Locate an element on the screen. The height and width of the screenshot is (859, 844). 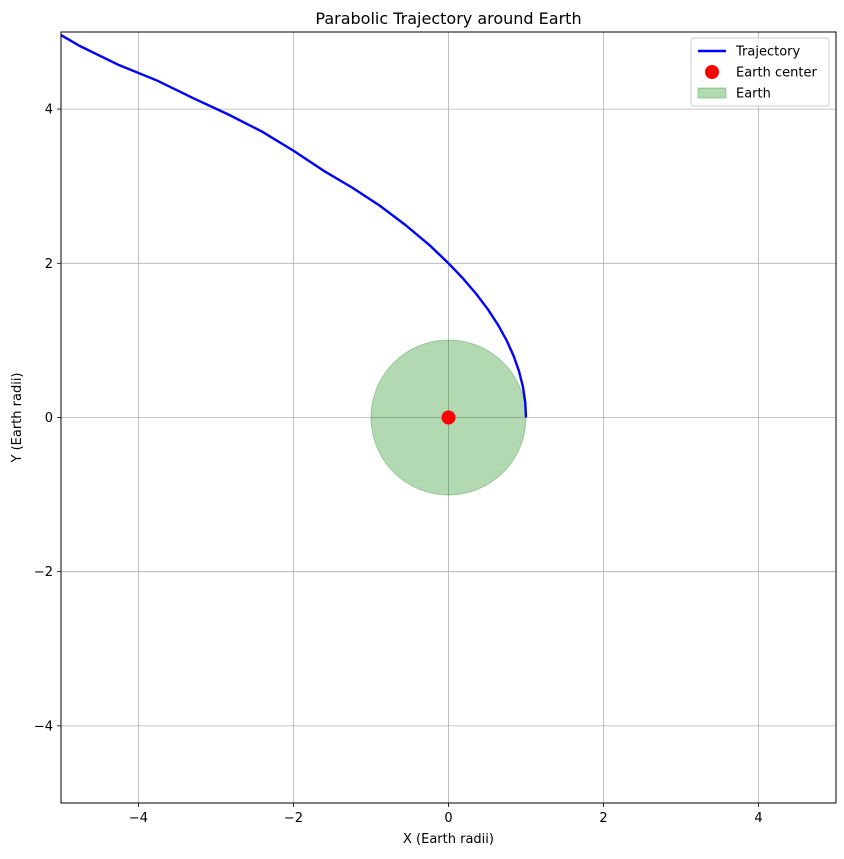
y-tick-label: 2 is located at coordinates (49, 264).